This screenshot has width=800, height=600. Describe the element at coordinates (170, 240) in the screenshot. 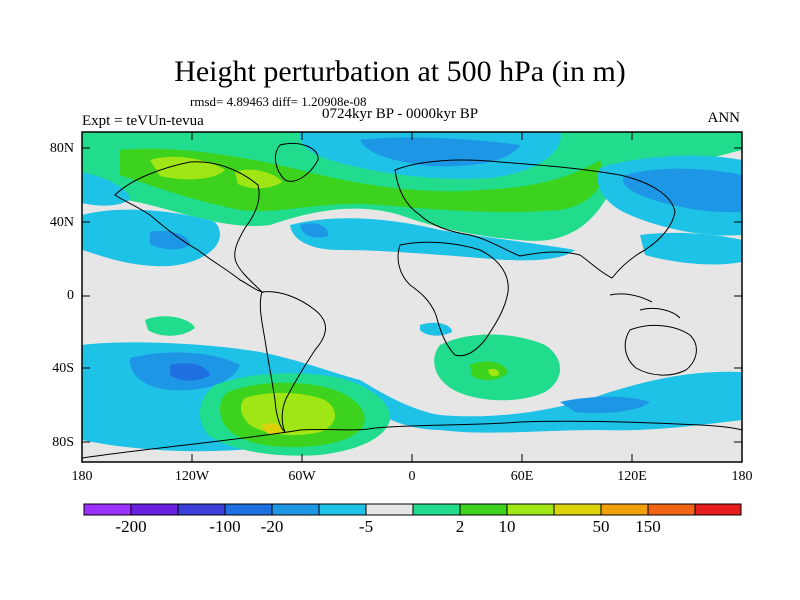

I see `negative-north-america-core` at that location.